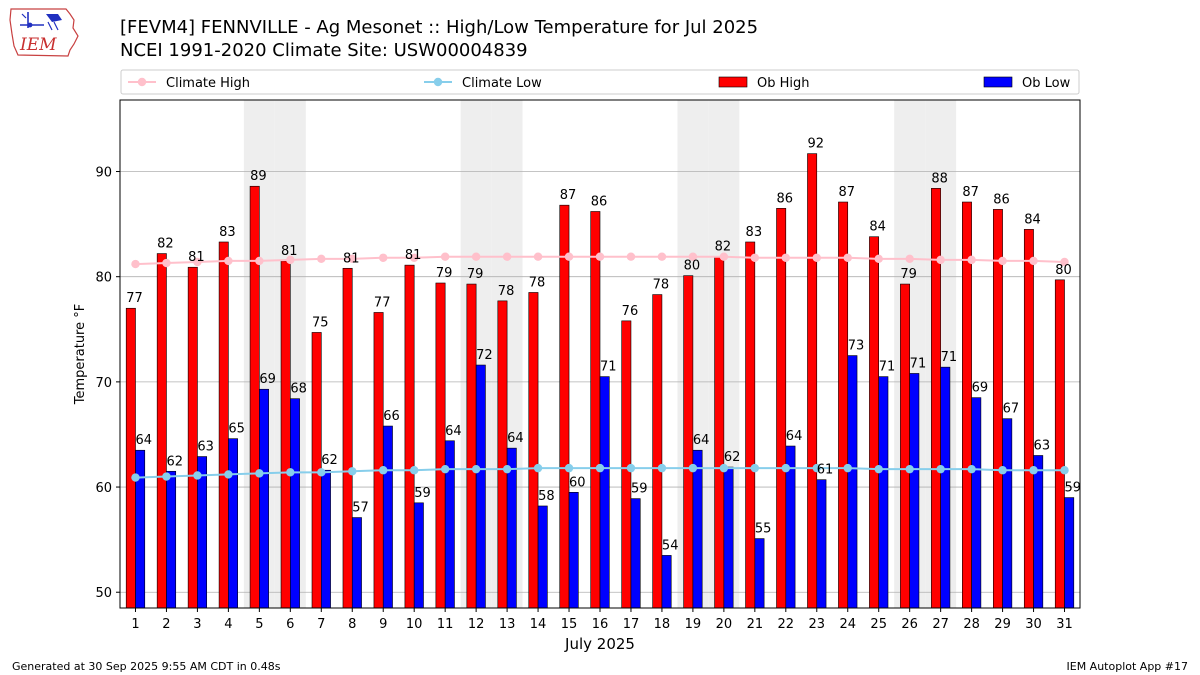 The width and height of the screenshot is (1200, 675). I want to click on x-tick-label-26: 26, so click(909, 624).